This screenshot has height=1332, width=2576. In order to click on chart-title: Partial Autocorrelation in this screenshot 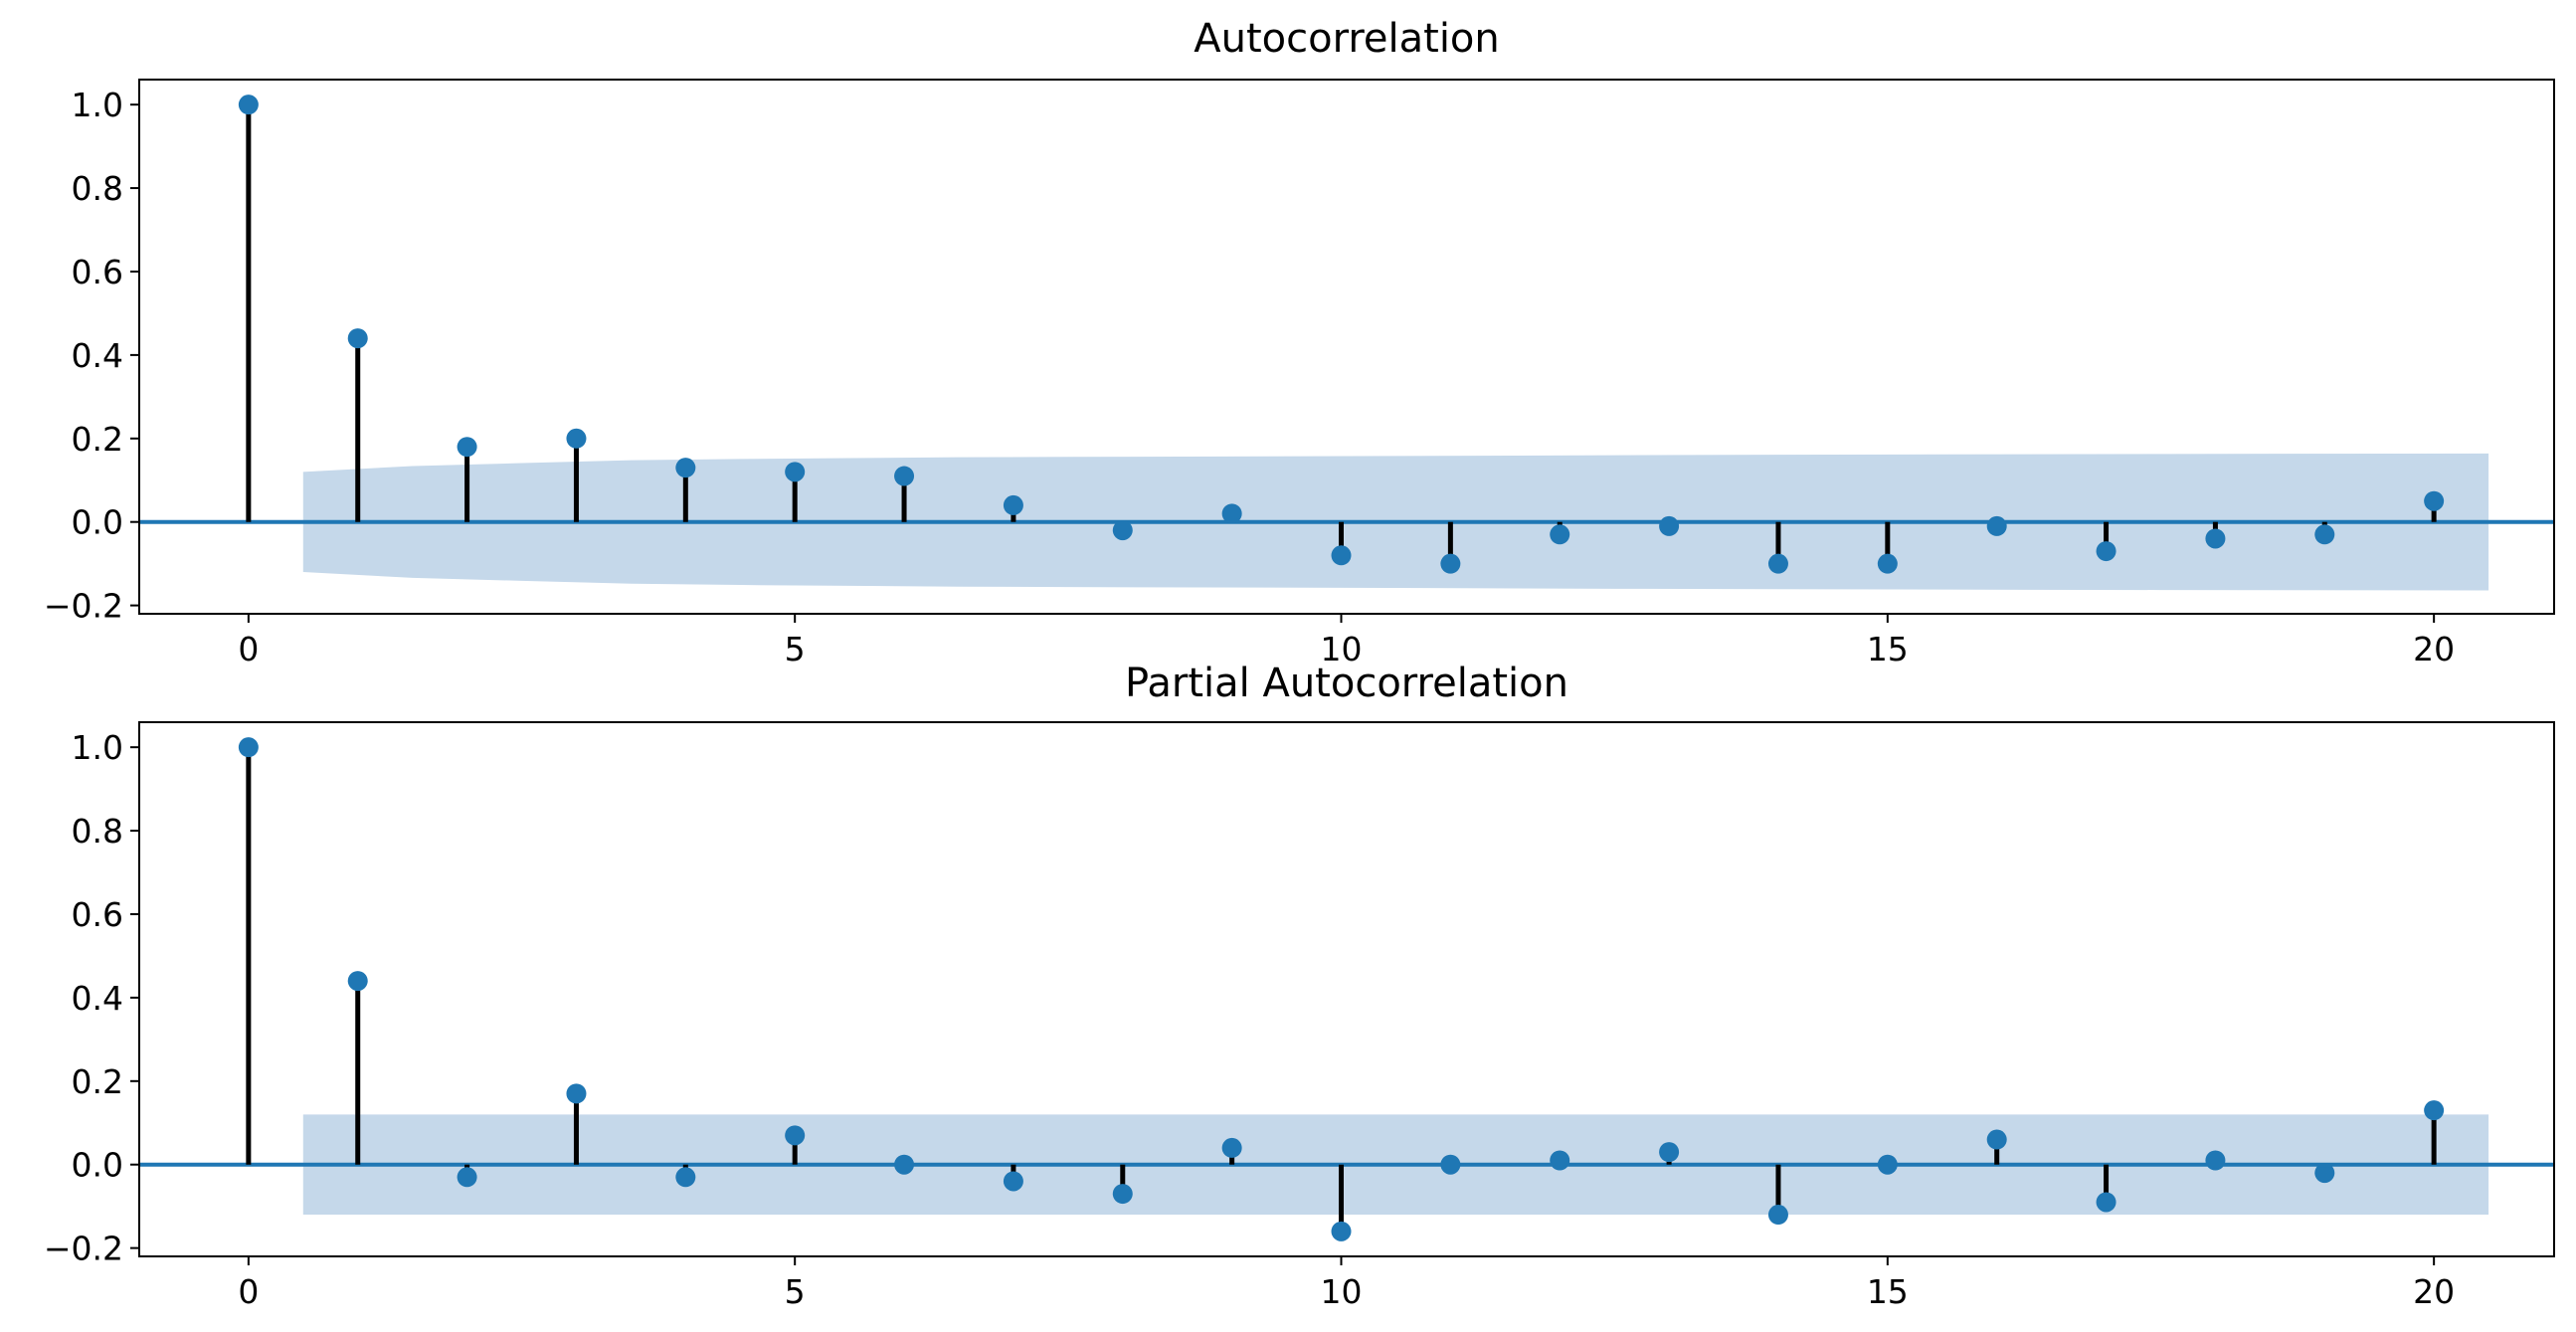, I will do `click(1346, 683)`.